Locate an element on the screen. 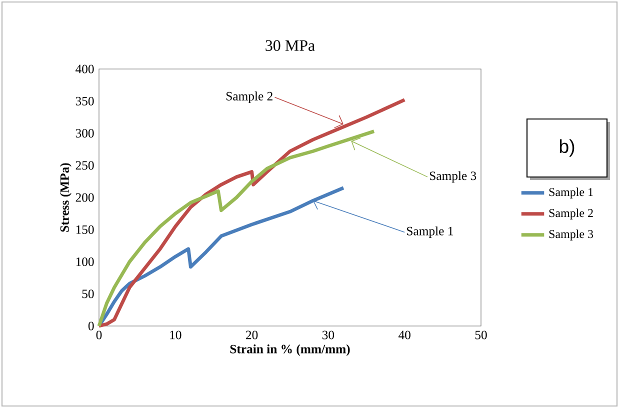  legend-label: Sample 3 is located at coordinates (571, 235).